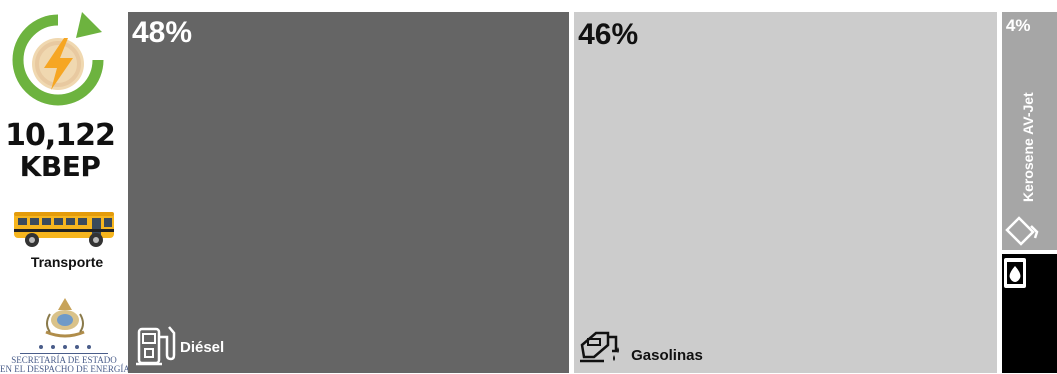 This screenshot has height=374, width=1057. I want to click on tile-label-kerosene-av-jet: Kerosene AV-Jet, so click(1028, 147).